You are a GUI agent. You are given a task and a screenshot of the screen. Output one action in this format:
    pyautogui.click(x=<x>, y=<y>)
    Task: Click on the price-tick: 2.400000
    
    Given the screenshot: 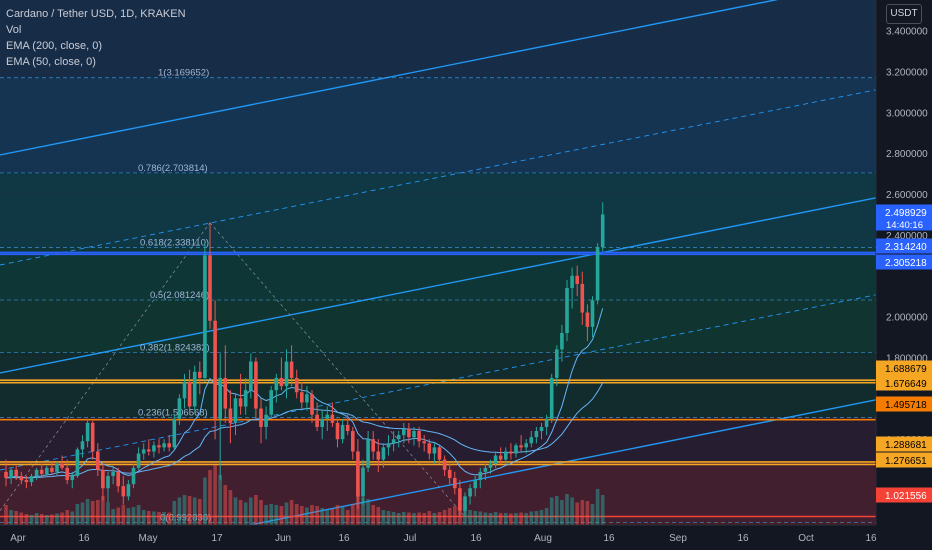 What is the action you would take?
    pyautogui.click(x=907, y=236)
    